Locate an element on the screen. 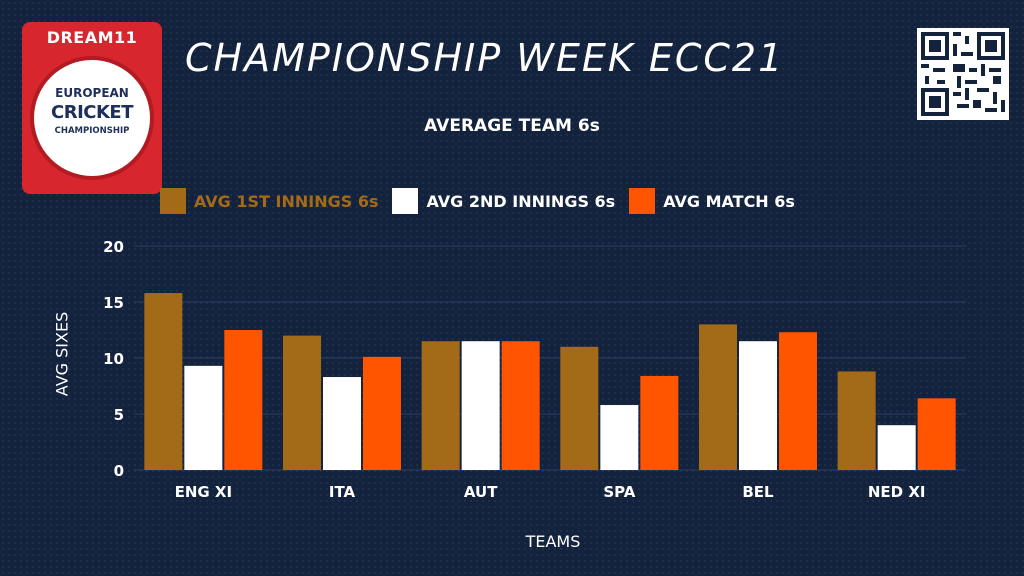 This screenshot has width=1024, height=576. y-axis-label: AVG SIXES is located at coordinates (62, 354).